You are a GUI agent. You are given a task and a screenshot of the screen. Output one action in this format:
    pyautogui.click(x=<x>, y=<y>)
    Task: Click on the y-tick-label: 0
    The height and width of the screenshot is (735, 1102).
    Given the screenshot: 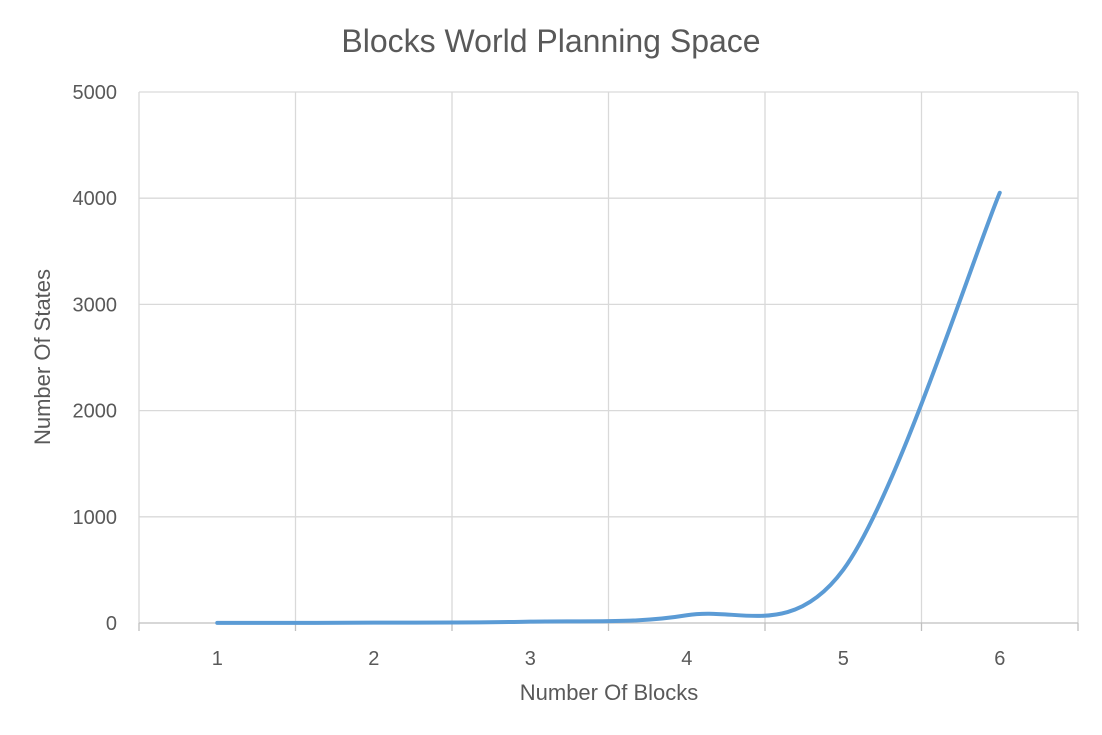 What is the action you would take?
    pyautogui.click(x=111, y=624)
    